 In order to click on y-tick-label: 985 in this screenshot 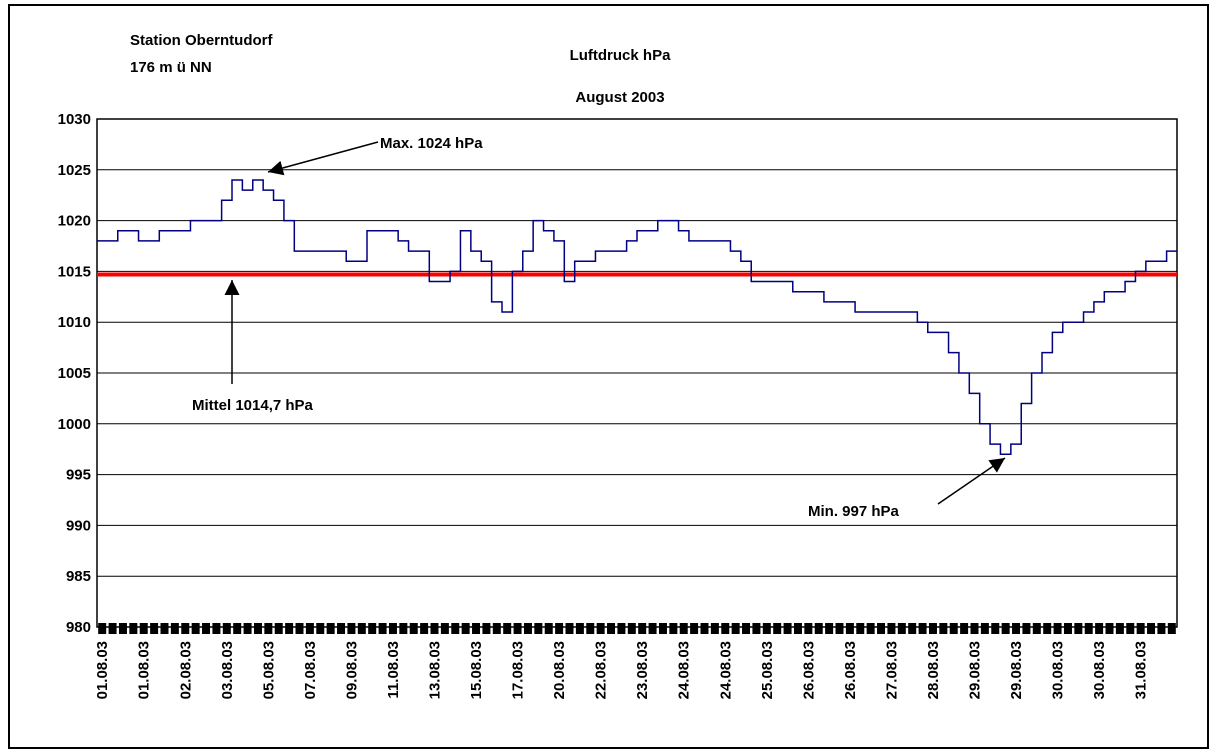, I will do `click(78, 576)`.